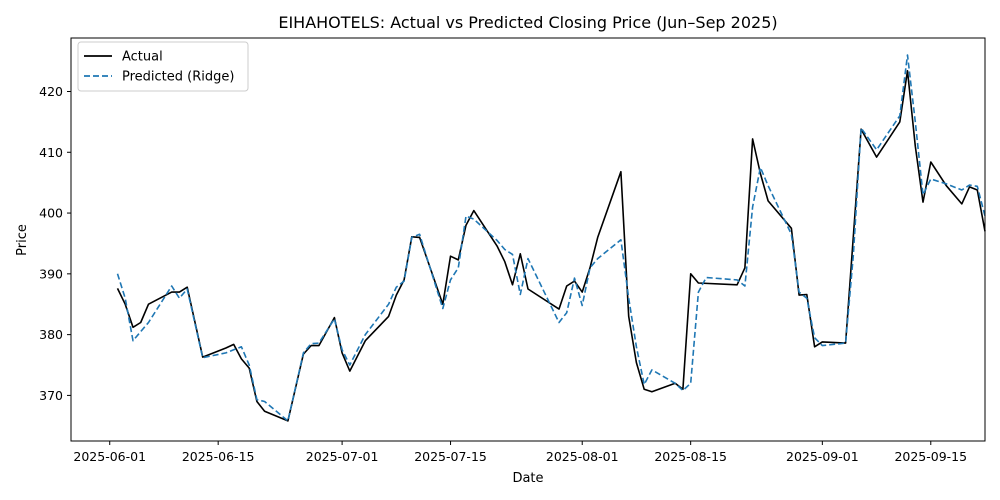 The image size is (1000, 500). I want to click on y-axis: 370 380 390 400 410 420, so click(55, 243).